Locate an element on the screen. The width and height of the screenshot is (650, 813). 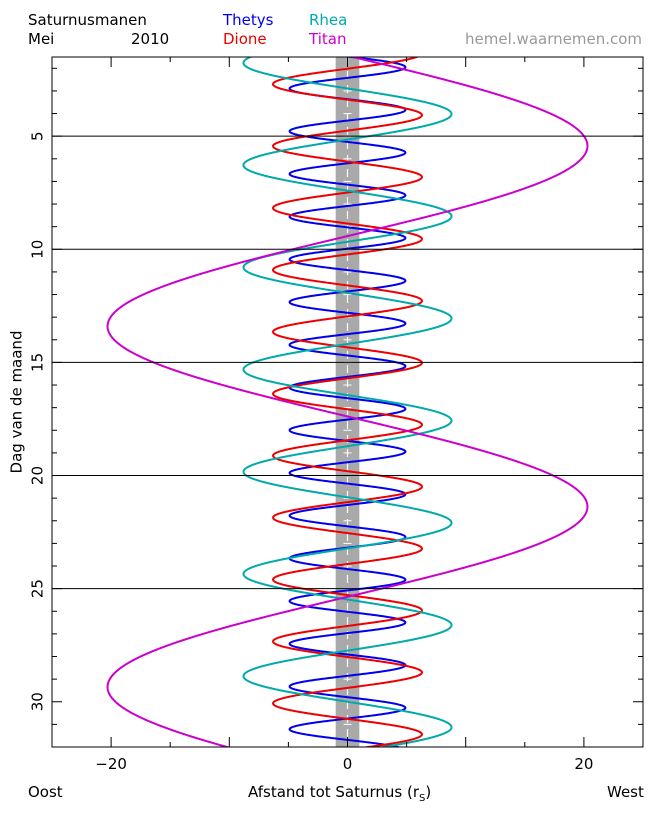
x-axis-label-main: Afstand tot Saturnus (r is located at coordinates (334, 792).